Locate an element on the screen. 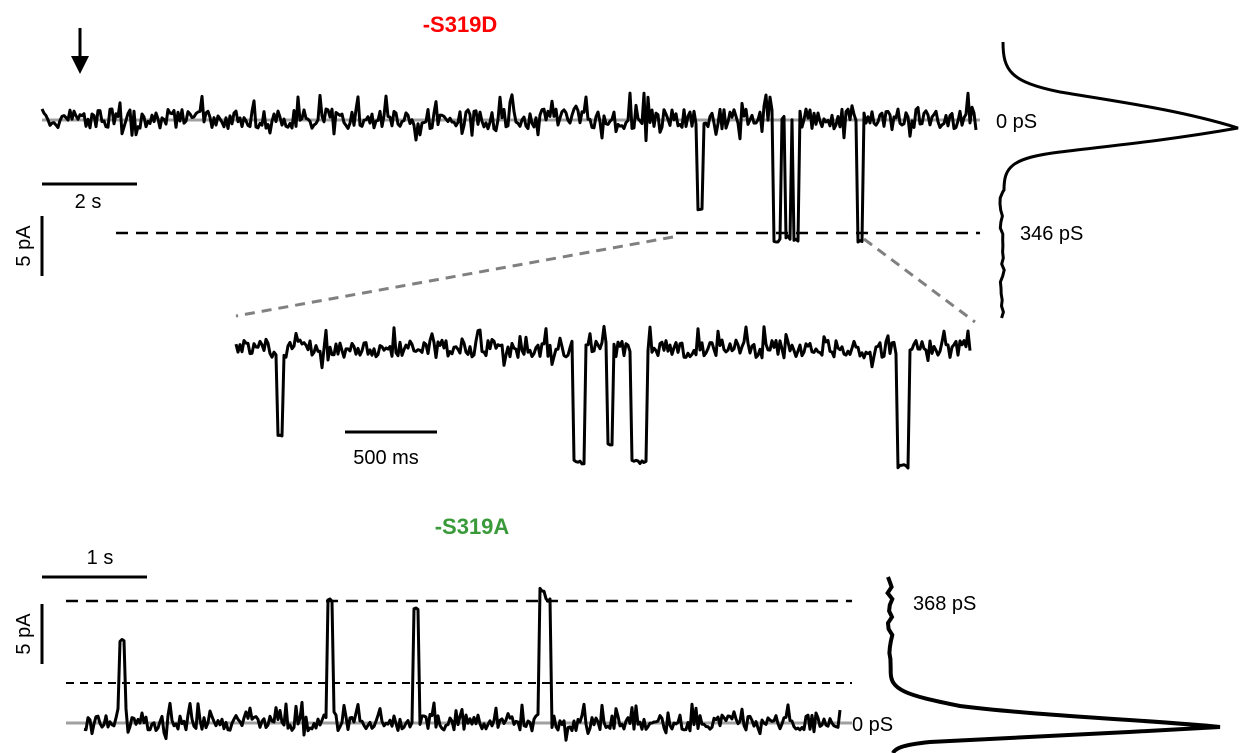  trace-s319a-line is located at coordinates (462, 664).